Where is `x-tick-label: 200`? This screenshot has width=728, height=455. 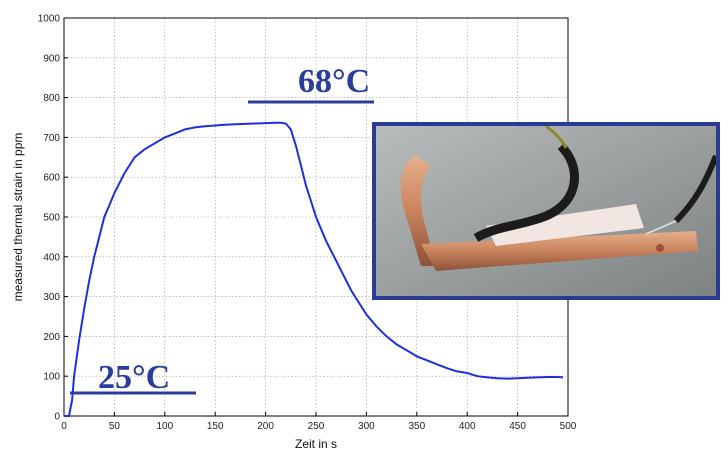
x-tick-label: 200 is located at coordinates (265, 426).